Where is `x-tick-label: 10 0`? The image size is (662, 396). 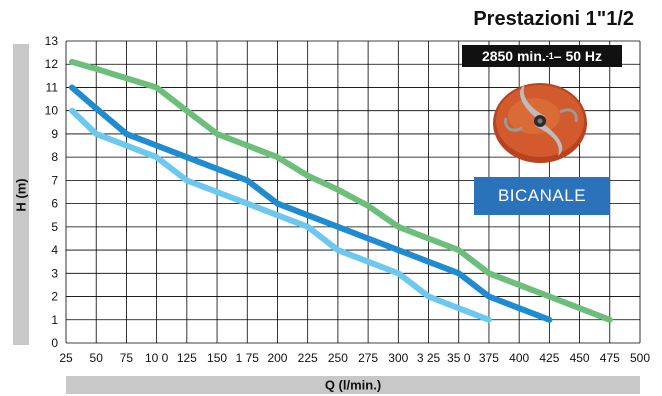 x-tick-label: 10 0 is located at coordinates (157, 358).